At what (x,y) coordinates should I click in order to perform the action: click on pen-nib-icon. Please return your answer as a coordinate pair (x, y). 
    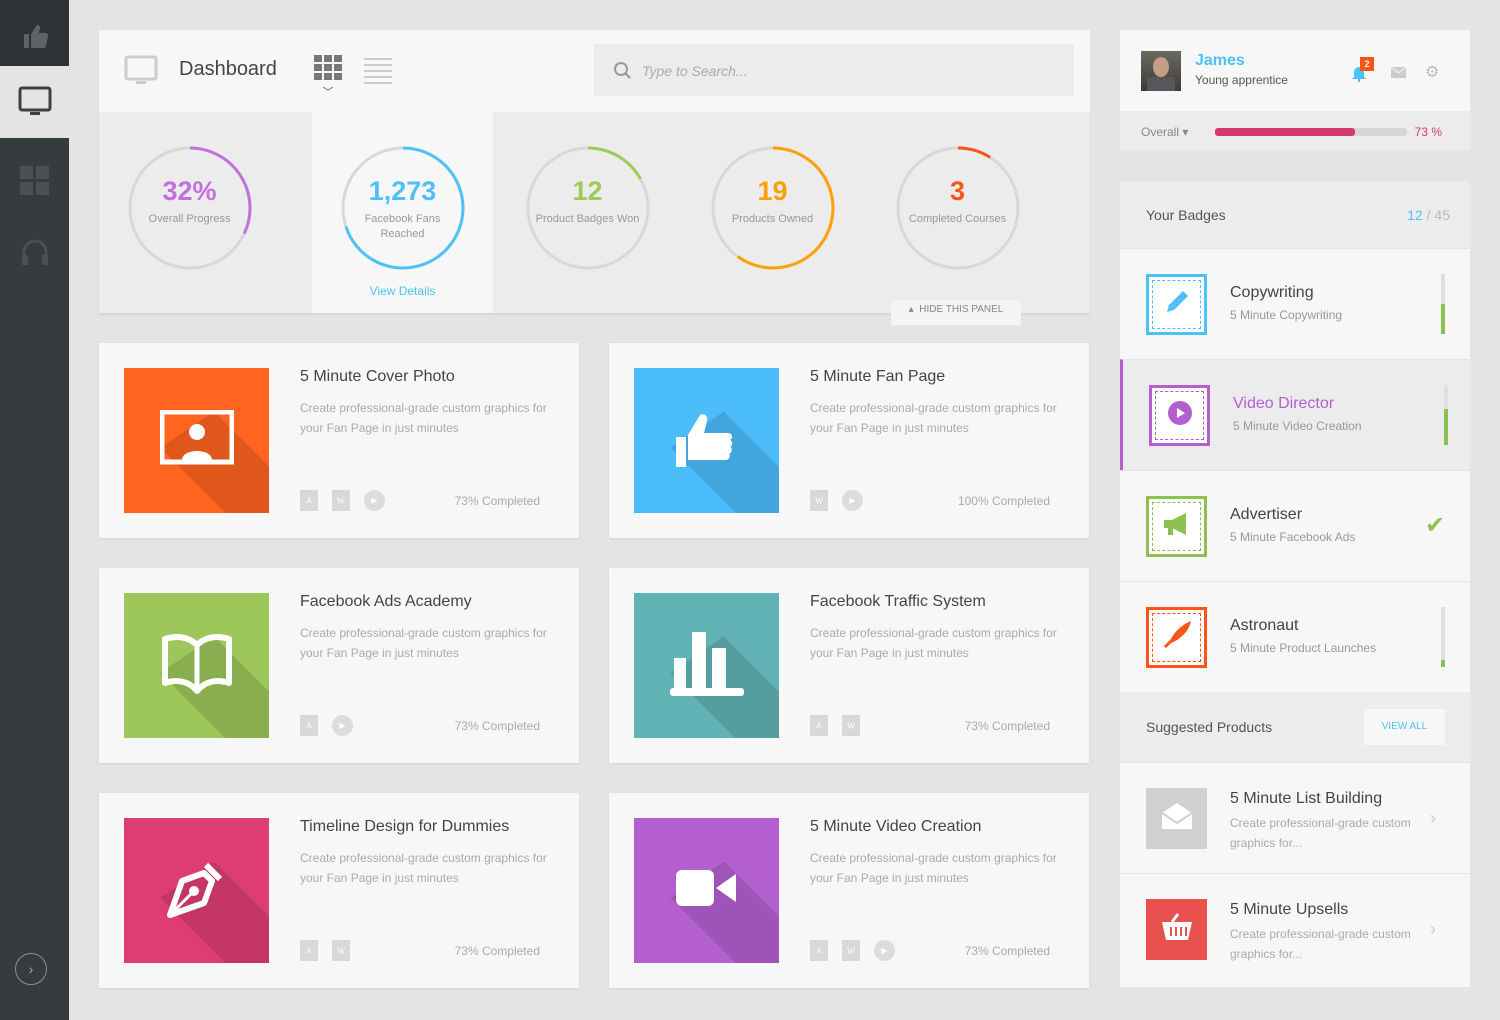
    Looking at the image, I should click on (197, 890).